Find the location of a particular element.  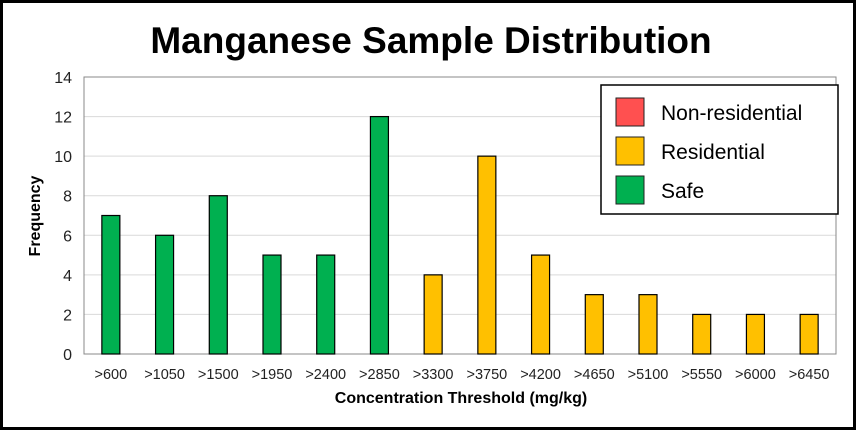

x-tick-label: >5100 is located at coordinates (648, 375).